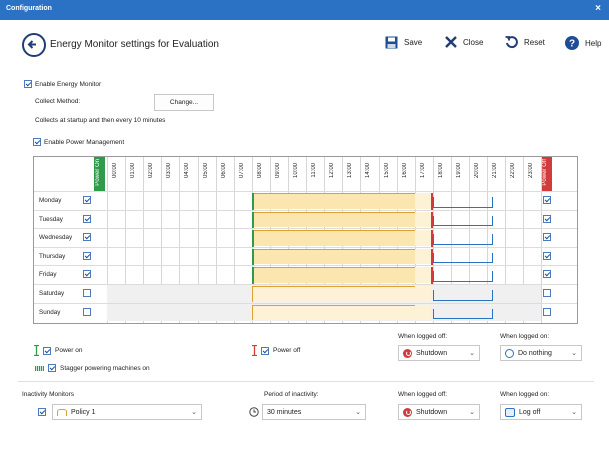  Describe the element at coordinates (223, 171) in the screenshot. I see `hour-label: 06:00` at that location.